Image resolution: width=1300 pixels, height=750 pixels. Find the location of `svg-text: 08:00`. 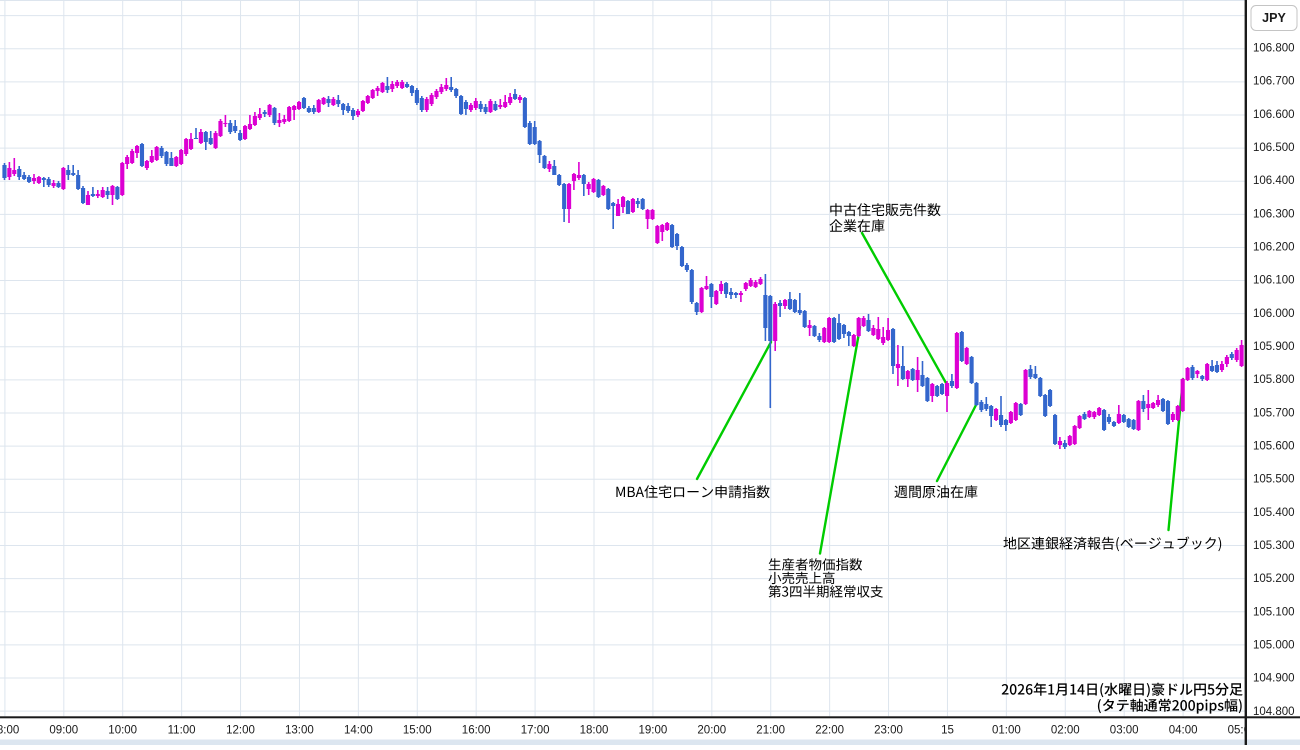

svg-text: 08:00 is located at coordinates (9, 731).